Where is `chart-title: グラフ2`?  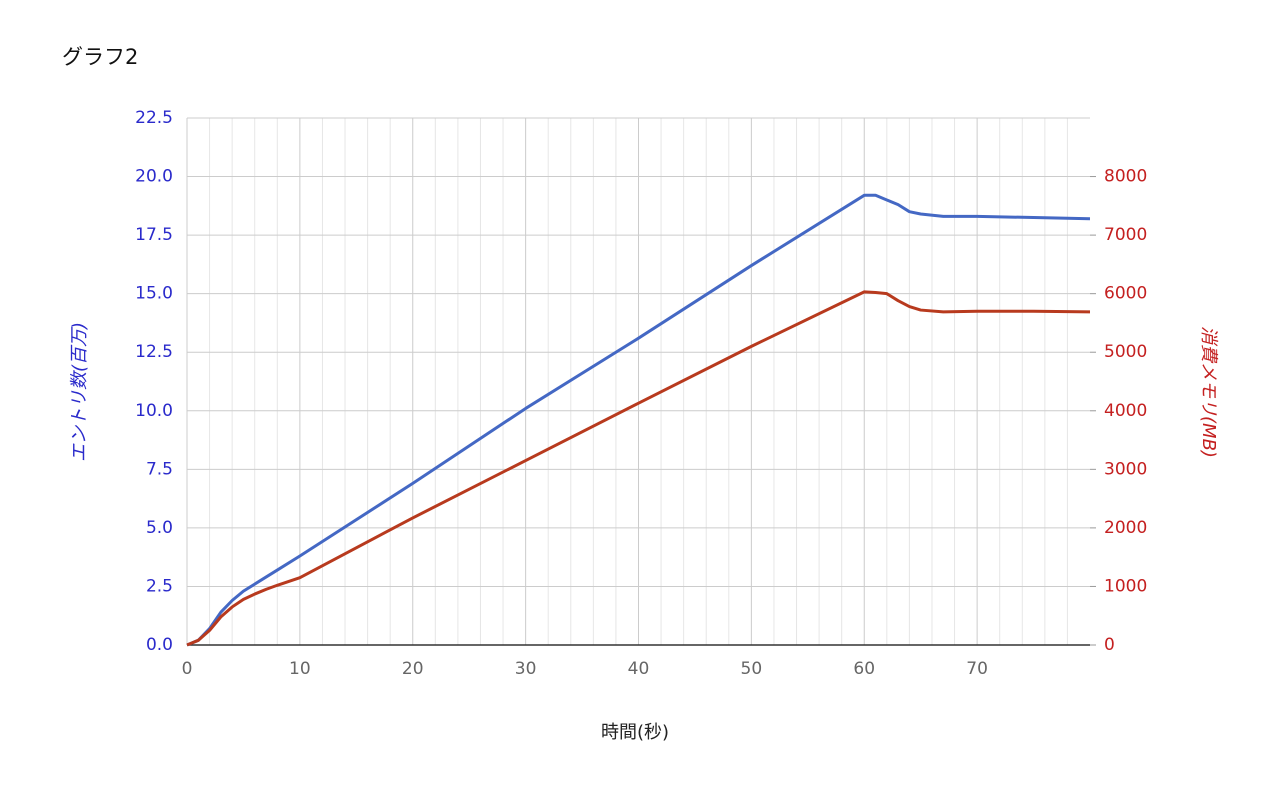
chart-title: グラフ2 is located at coordinates (100, 57).